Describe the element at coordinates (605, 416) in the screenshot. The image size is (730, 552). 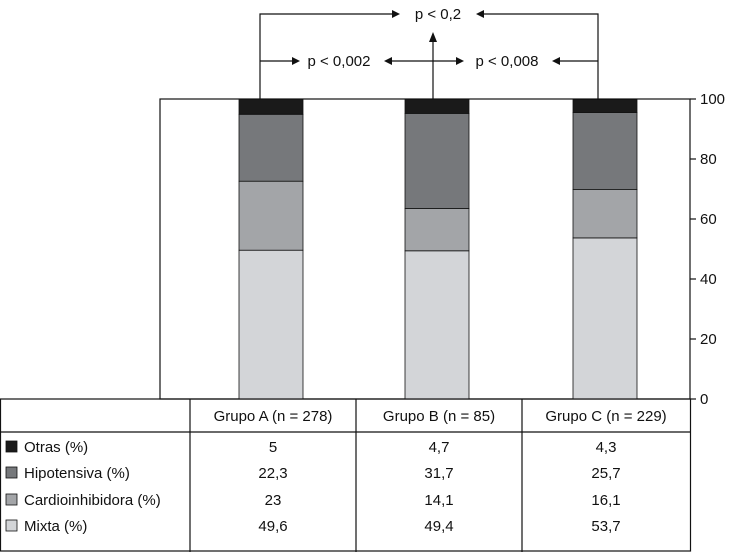
I see `category-header: Grupo C (n = 229)` at that location.